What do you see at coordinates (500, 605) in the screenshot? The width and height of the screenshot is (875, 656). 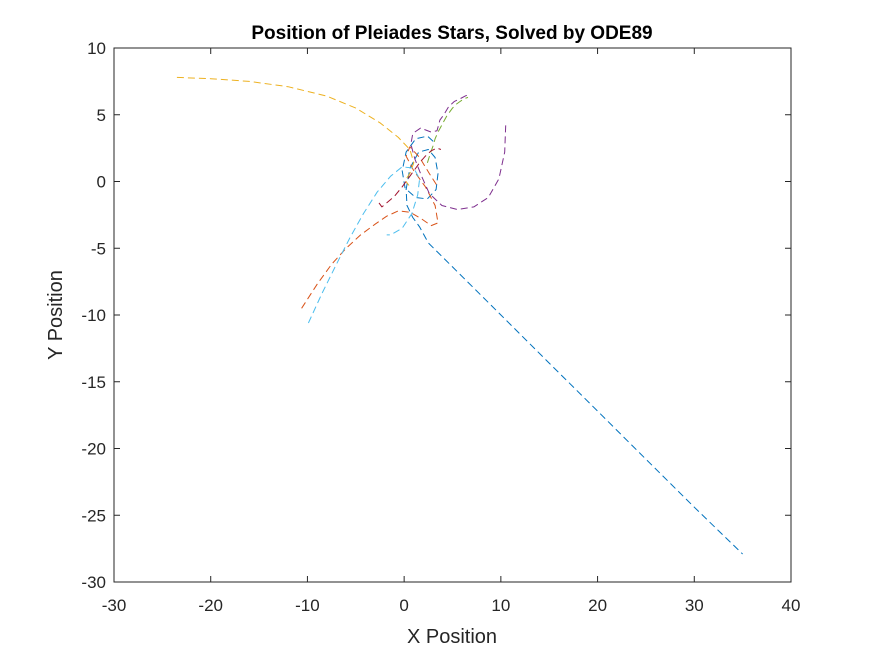 I see `x-tick-label: 10` at bounding box center [500, 605].